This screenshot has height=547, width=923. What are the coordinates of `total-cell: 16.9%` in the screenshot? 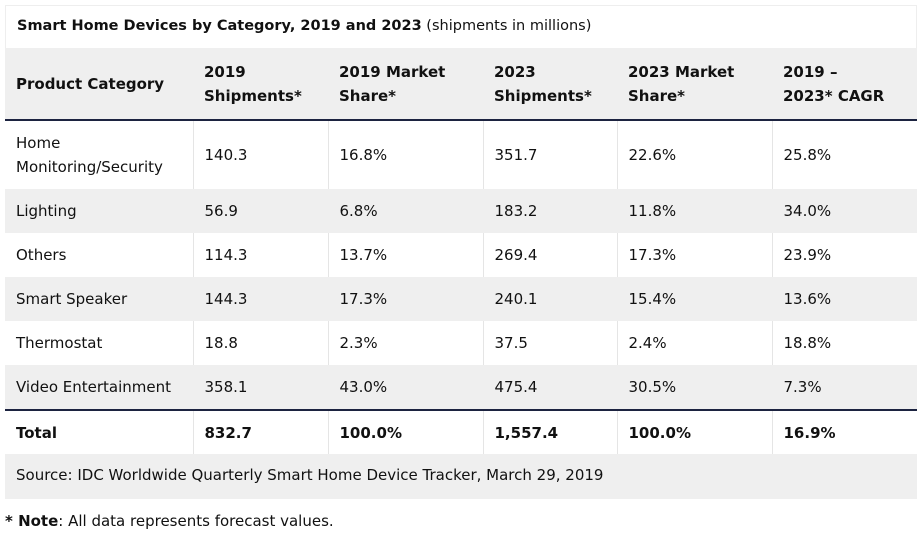 It's located at (844, 431).